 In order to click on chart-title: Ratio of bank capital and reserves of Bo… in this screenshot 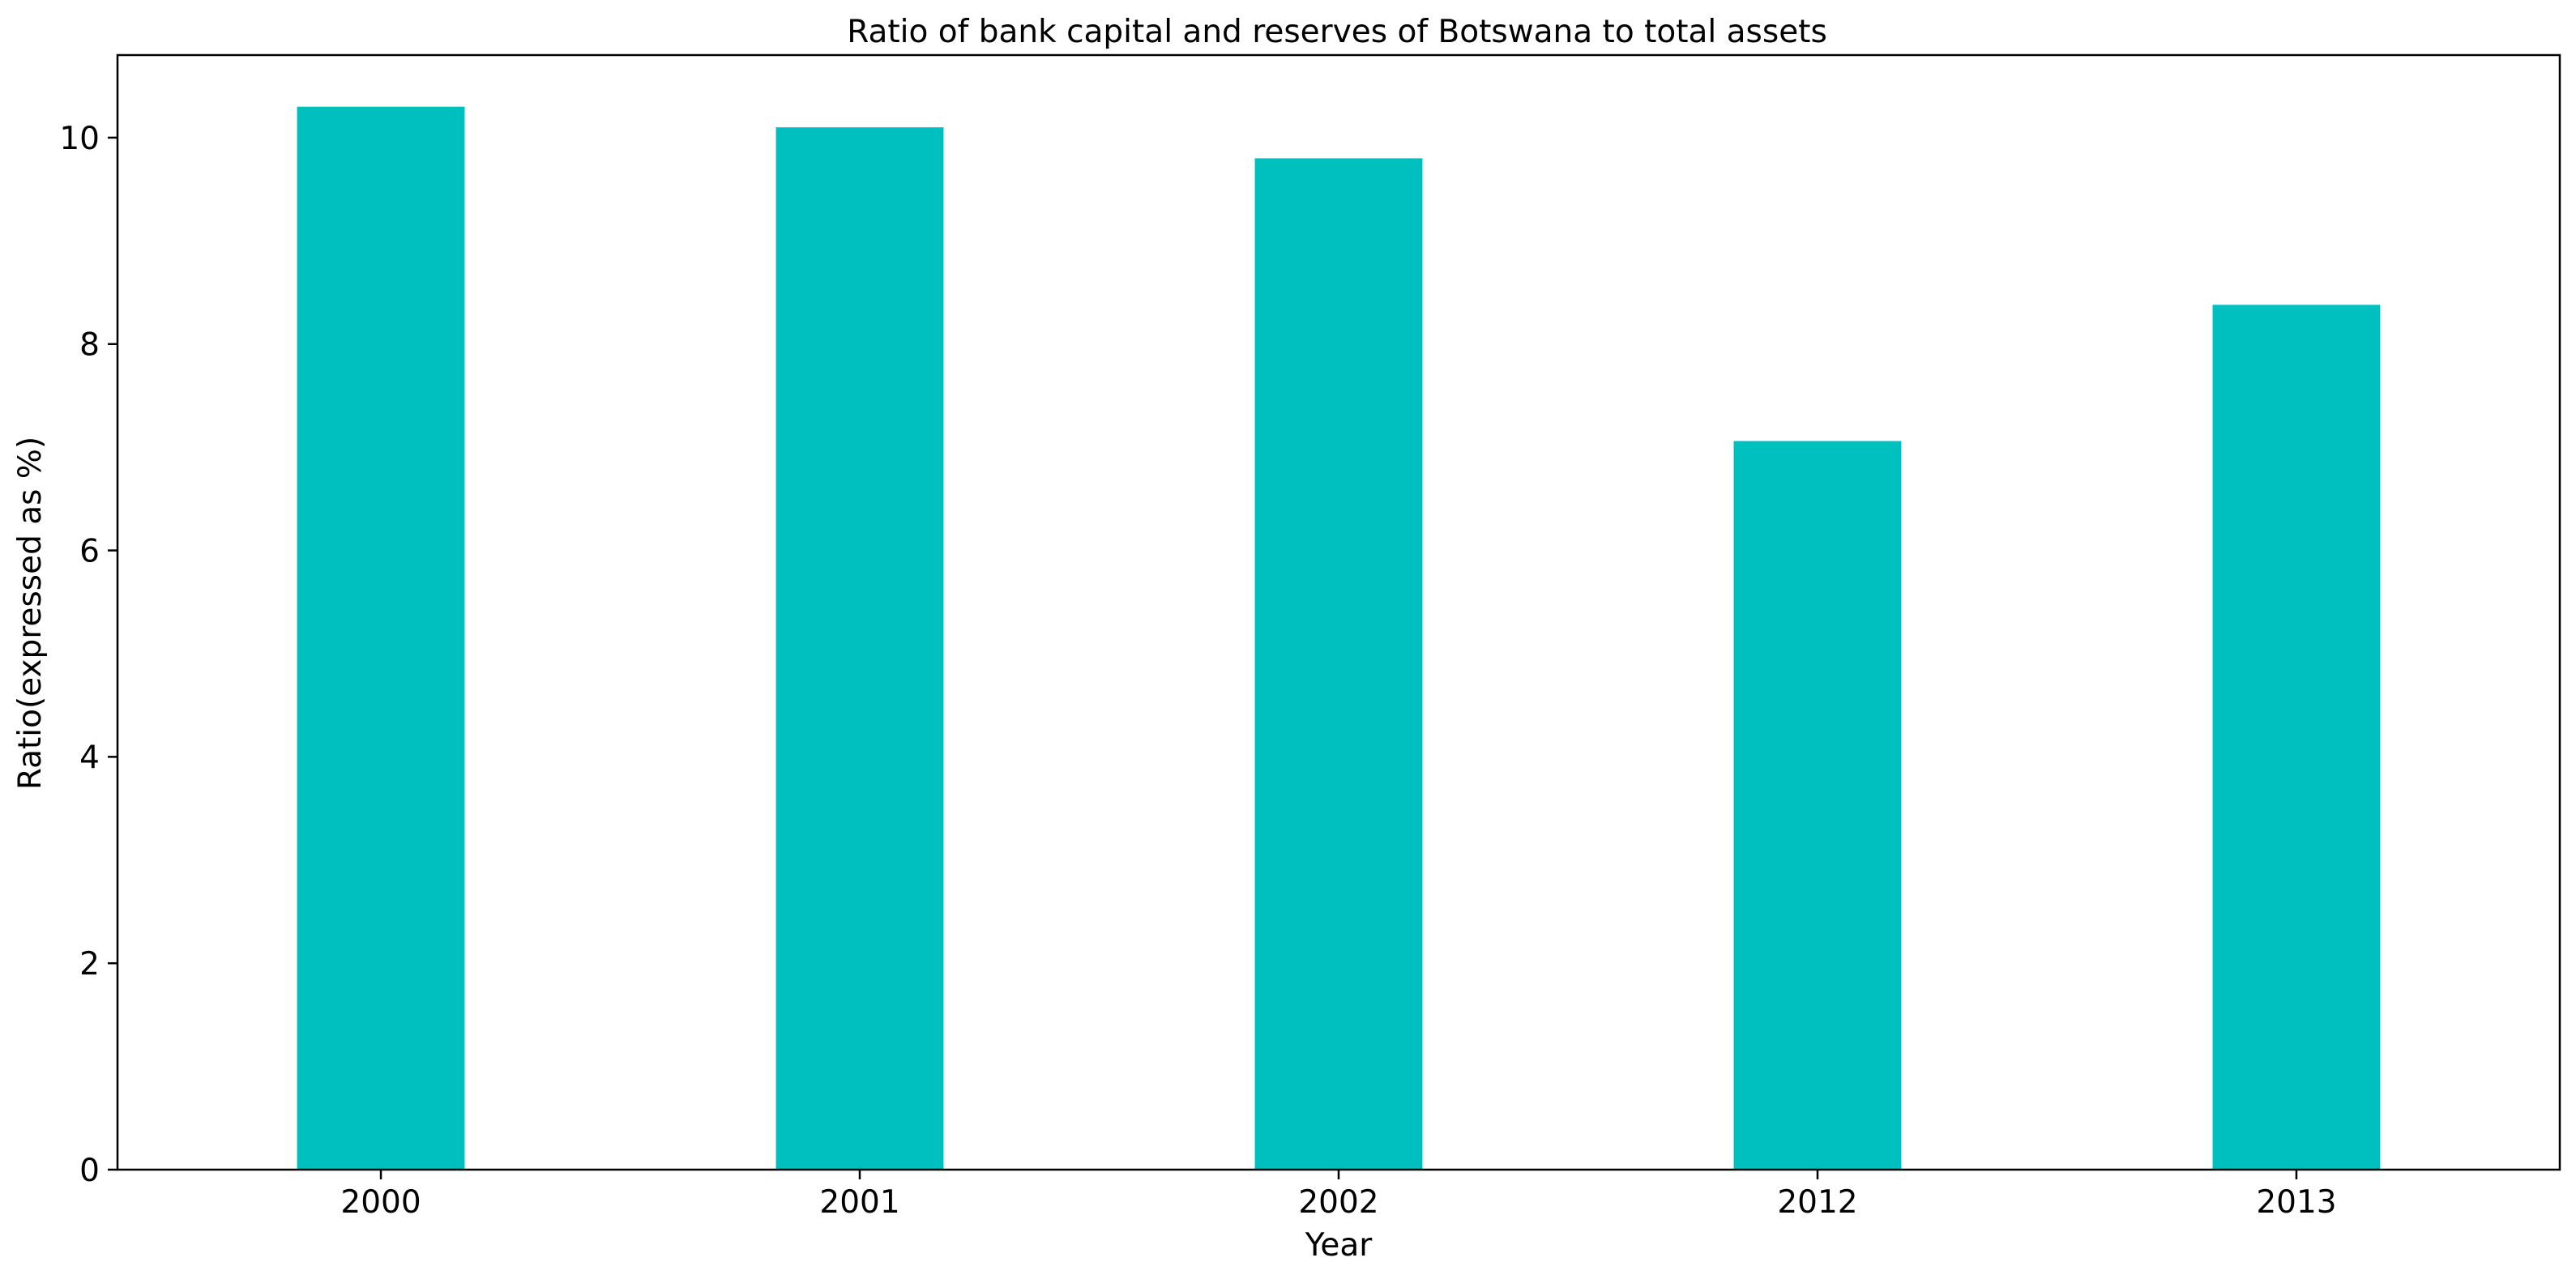, I will do `click(1337, 32)`.